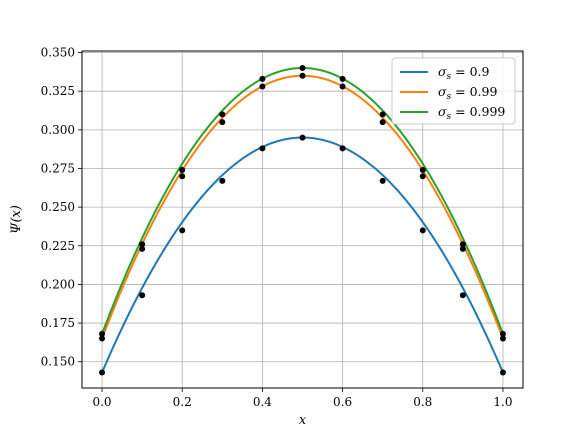 The image size is (581, 436). I want to click on y-axis-label: Ψ(x), so click(16, 219).